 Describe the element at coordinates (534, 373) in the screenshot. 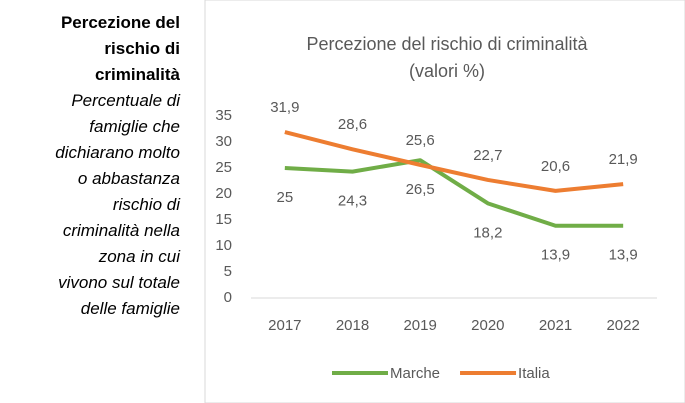

I see `legend-label: Italia` at that location.